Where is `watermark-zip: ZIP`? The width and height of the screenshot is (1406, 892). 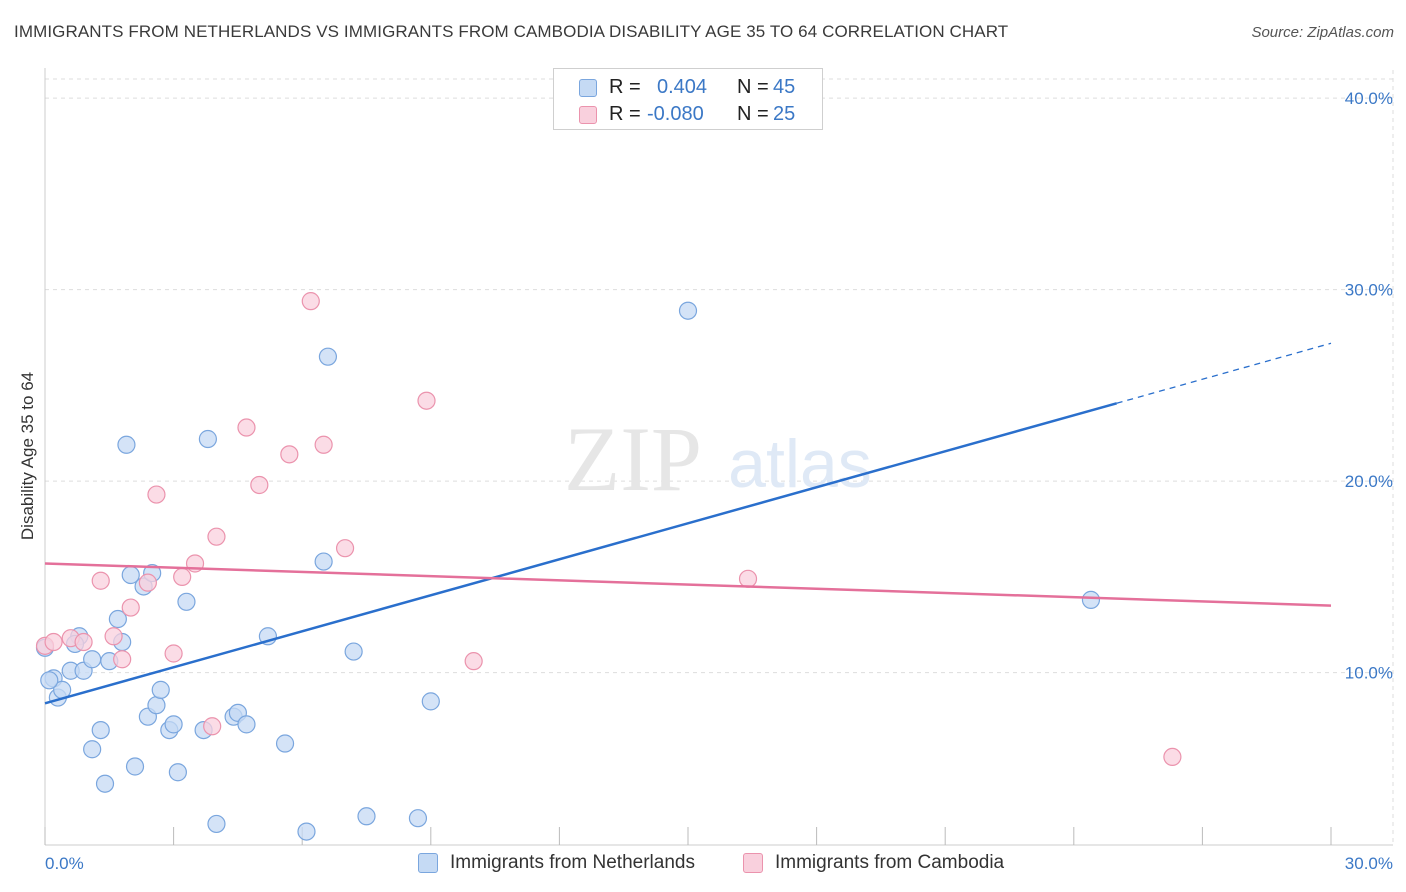 watermark-zip: ZIP is located at coordinates (633, 459).